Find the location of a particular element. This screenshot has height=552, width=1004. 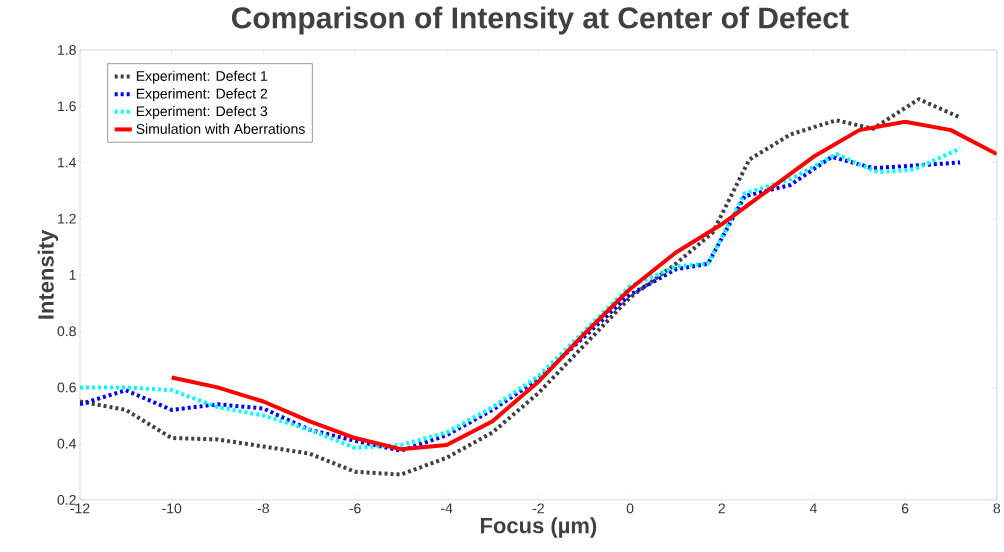

y-tick-label: 0.6 is located at coordinates (66, 387).